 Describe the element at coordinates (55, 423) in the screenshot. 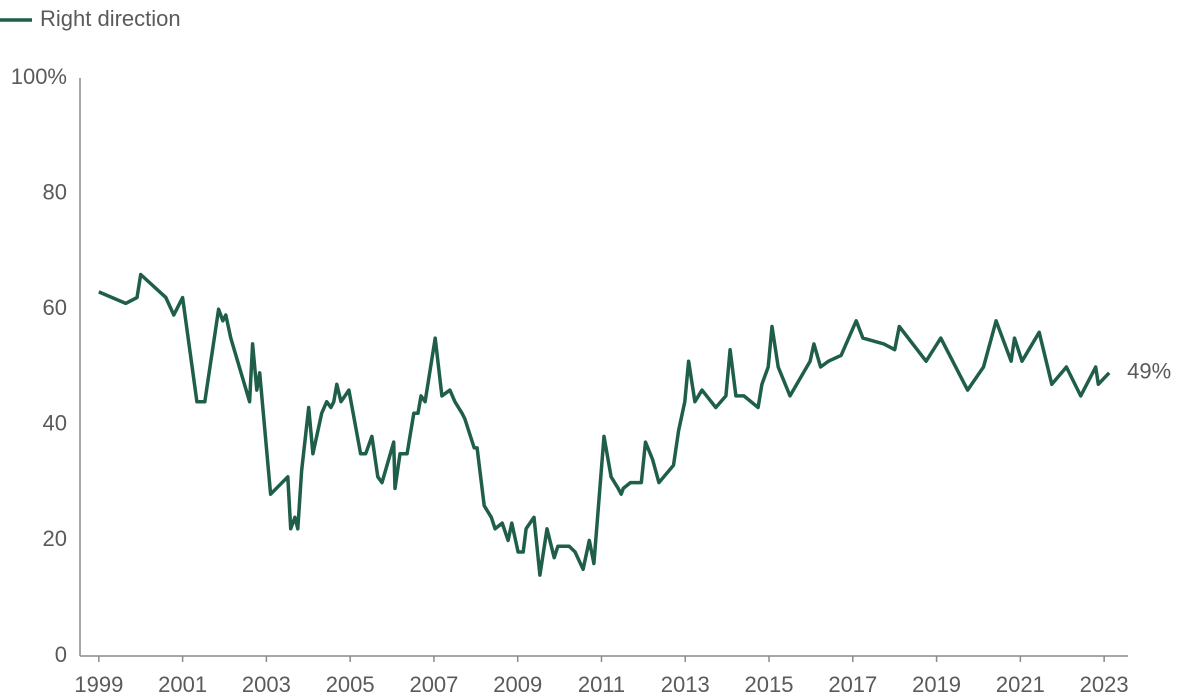

I see `y-tick-label: 40` at that location.